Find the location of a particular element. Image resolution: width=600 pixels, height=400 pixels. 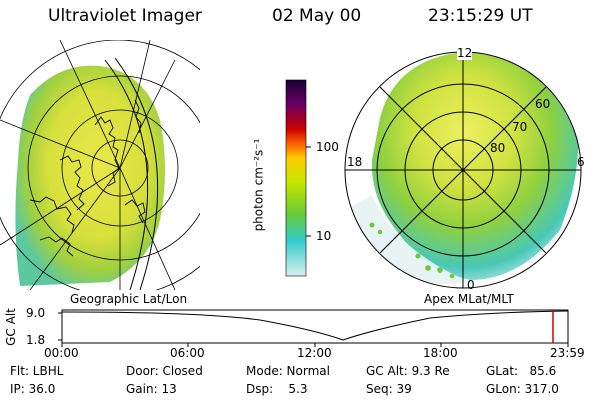

colorbar-tick-100: 100 is located at coordinates (327, 147).